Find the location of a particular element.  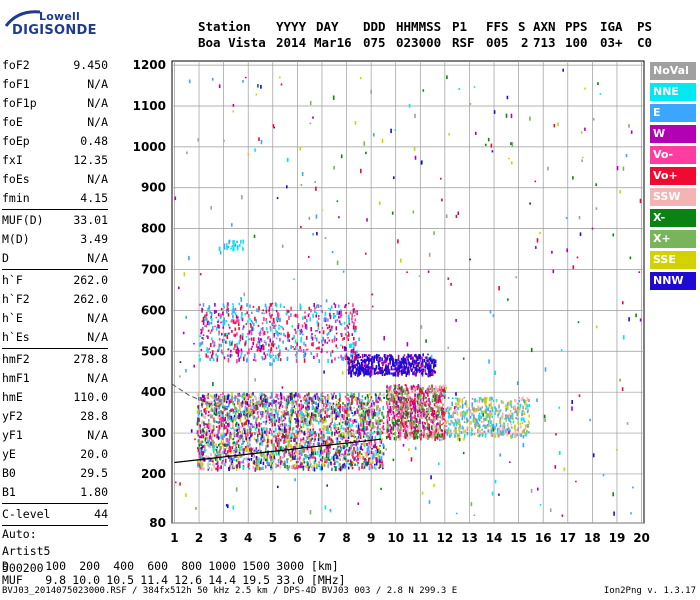

header-label: Station is located at coordinates (224, 26).